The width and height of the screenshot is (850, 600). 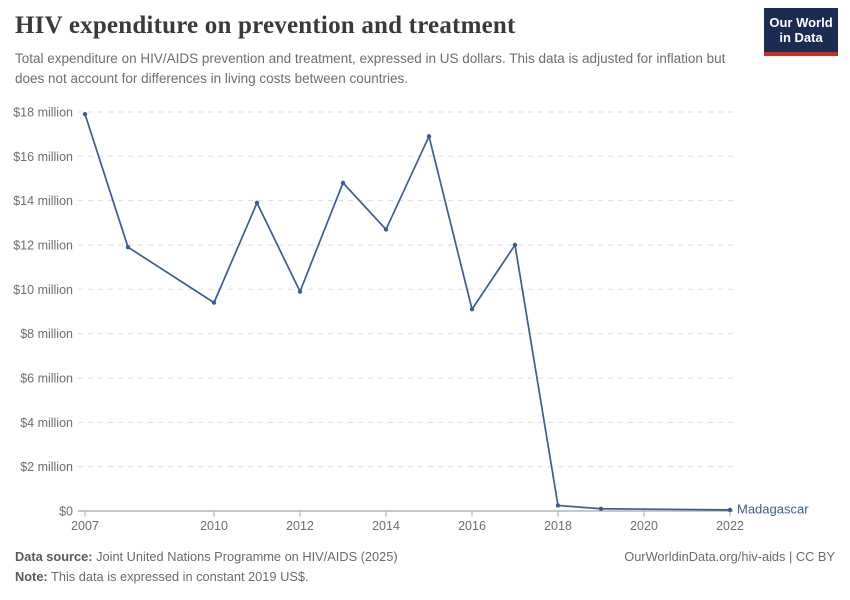 What do you see at coordinates (46, 334) in the screenshot?
I see `y-tick-label: $8 million` at bounding box center [46, 334].